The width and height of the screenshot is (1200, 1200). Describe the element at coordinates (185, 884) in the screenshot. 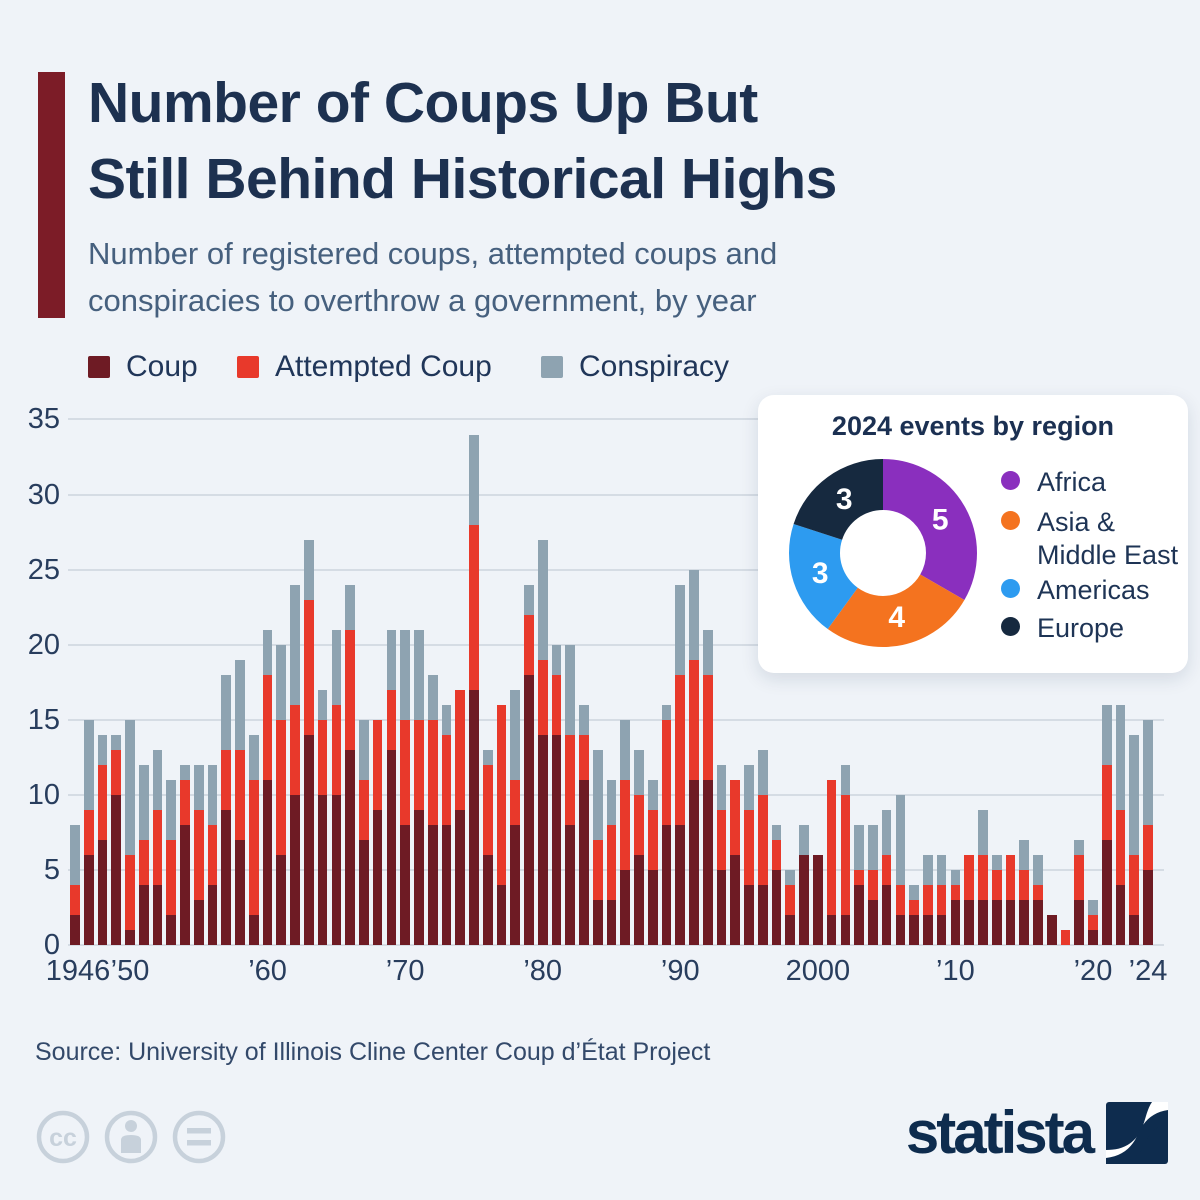

I see `bar-1954-coup` at that location.